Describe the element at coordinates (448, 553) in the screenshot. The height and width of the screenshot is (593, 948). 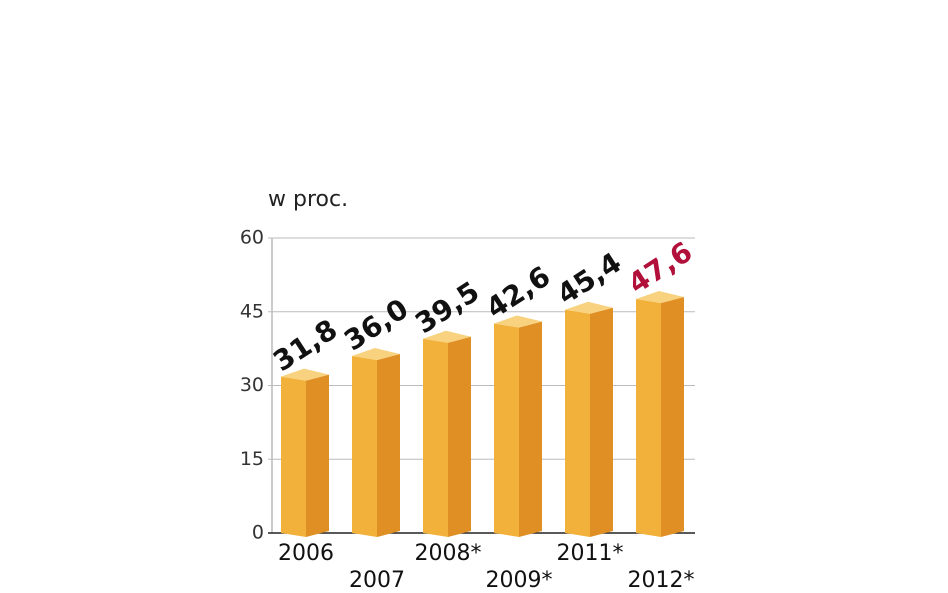
I see `x-tick-label: 2008*` at that location.